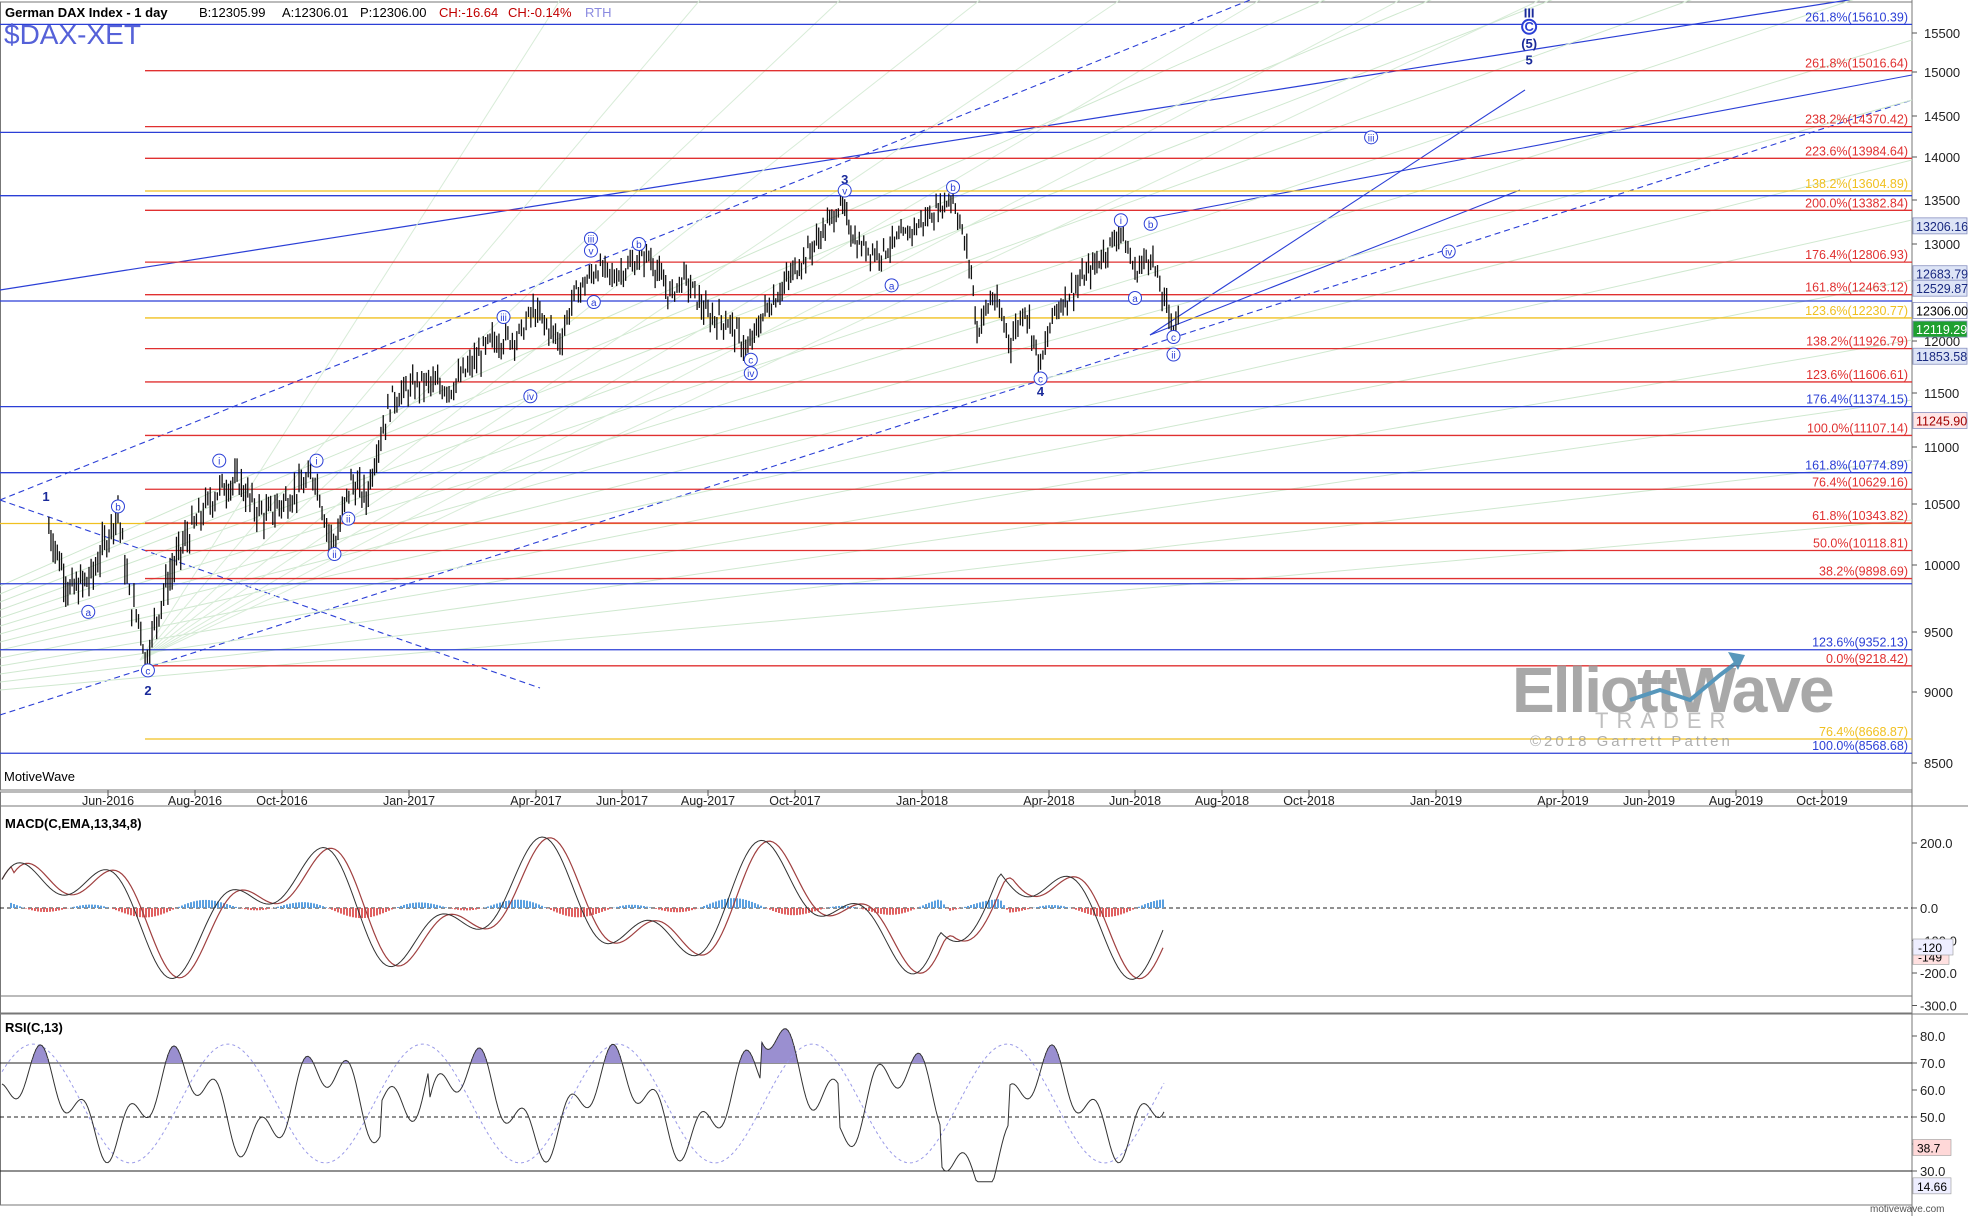  I want to click on price-tick-label: 14000, so click(1942, 157).